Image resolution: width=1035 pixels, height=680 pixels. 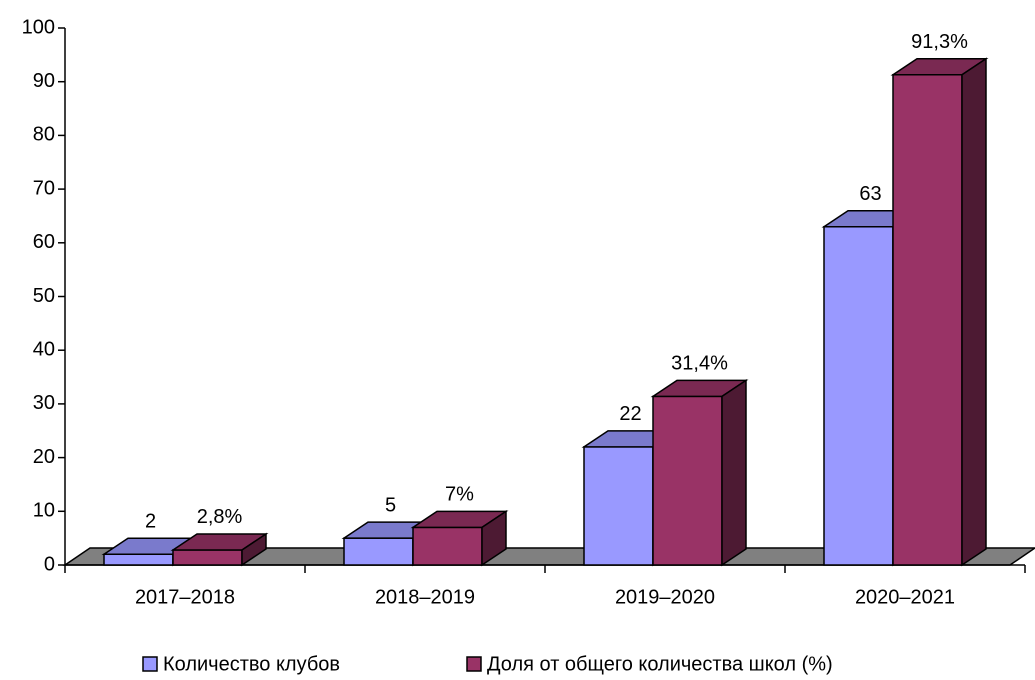 I want to click on x-tick-label: 2018–2019, so click(x=425, y=597).